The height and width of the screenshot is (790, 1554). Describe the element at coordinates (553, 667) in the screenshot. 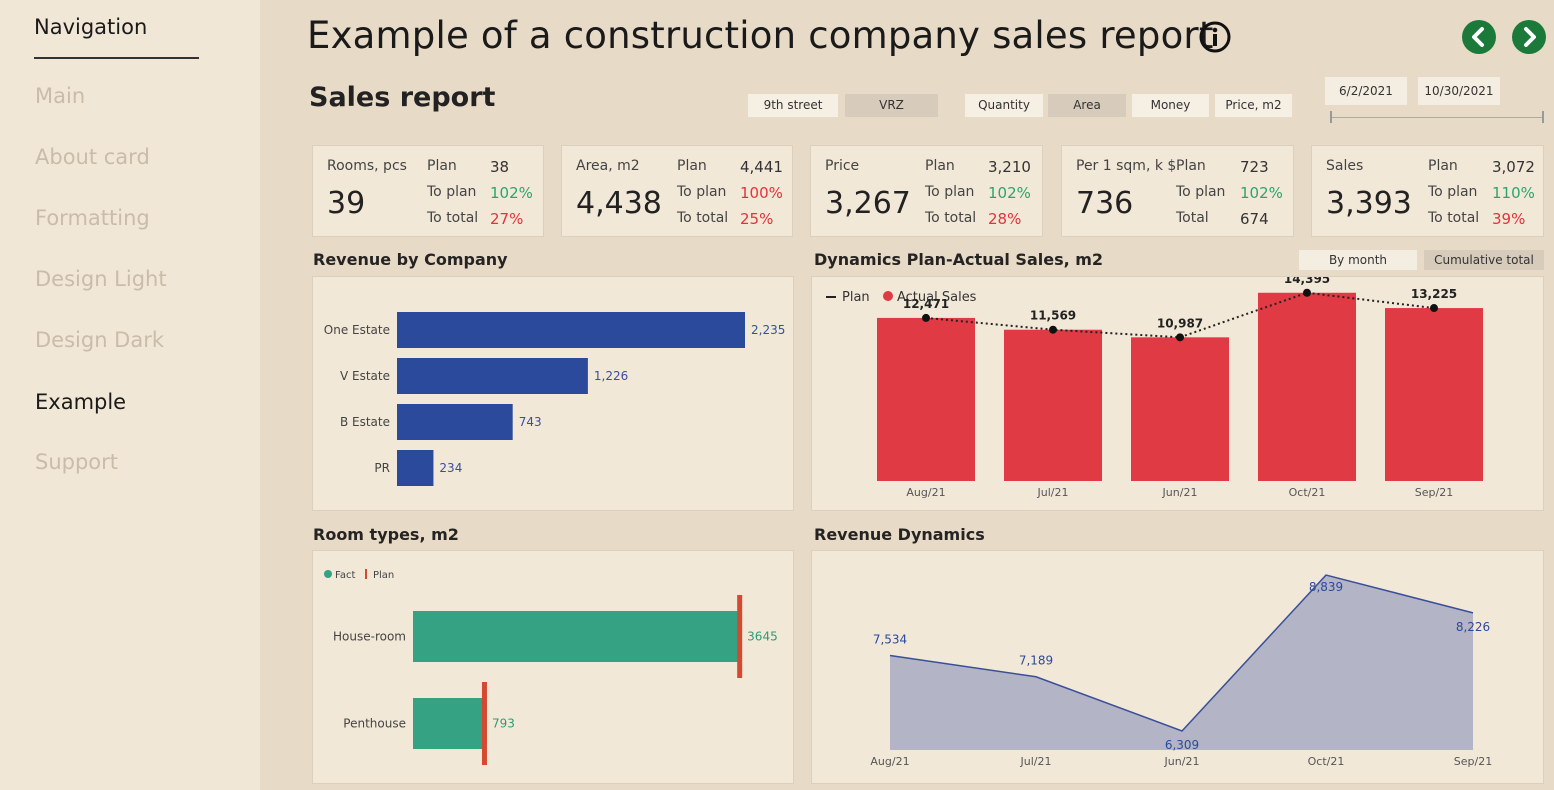

I see `room-types-panel: Fact Plan House-room 3645 Penthouse 793` at that location.